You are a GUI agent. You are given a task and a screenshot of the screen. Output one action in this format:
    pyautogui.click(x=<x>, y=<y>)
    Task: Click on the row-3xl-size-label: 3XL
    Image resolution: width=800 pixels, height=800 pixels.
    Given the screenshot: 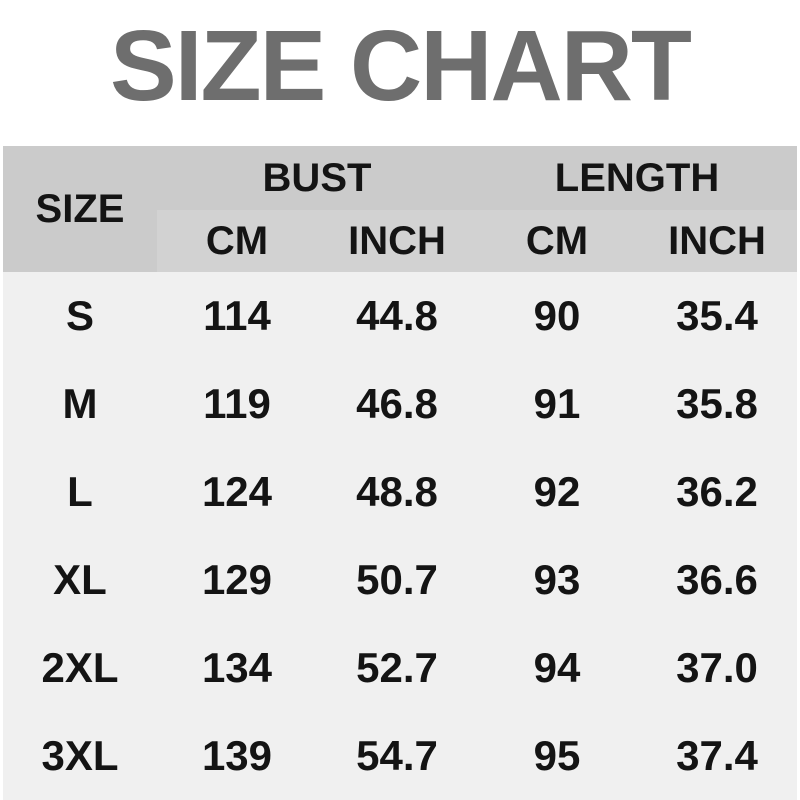 What is the action you would take?
    pyautogui.click(x=80, y=755)
    